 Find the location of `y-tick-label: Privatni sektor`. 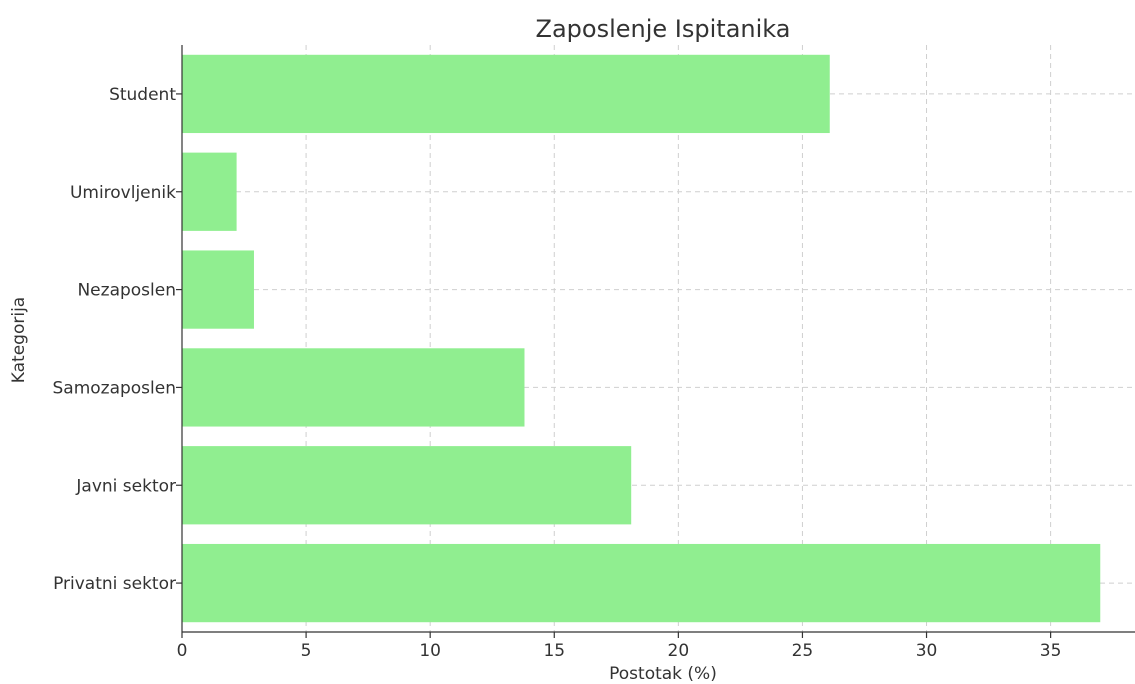

y-tick-label: Privatni sektor is located at coordinates (114, 584).